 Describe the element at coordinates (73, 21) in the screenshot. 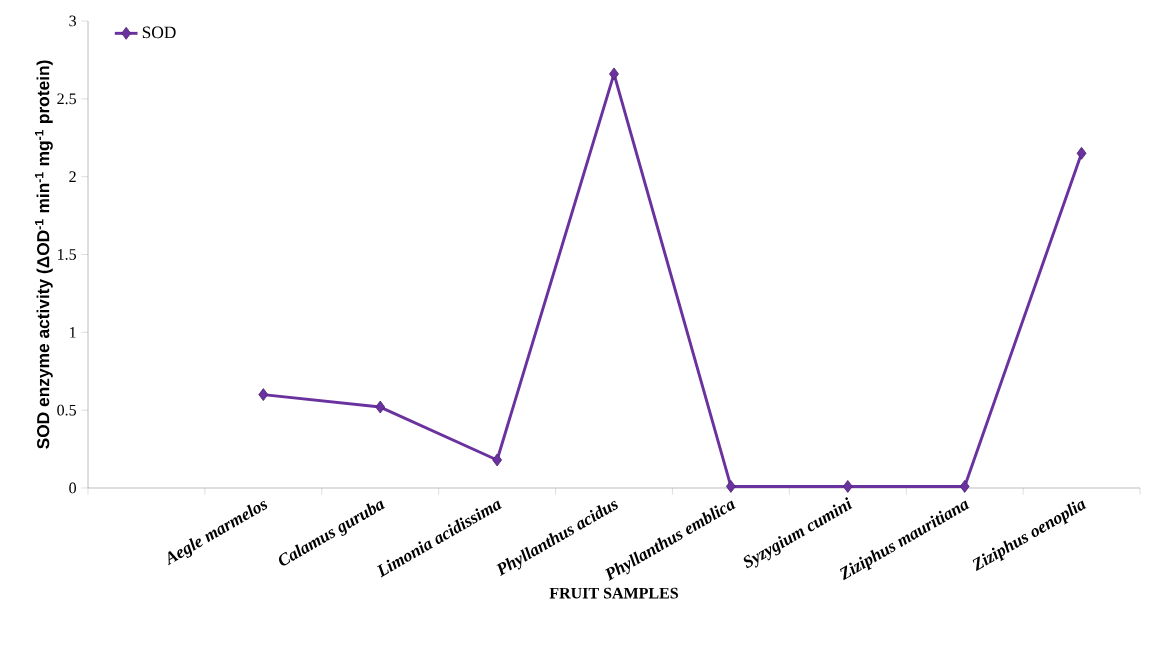

I see `y-tick-label: 3` at that location.